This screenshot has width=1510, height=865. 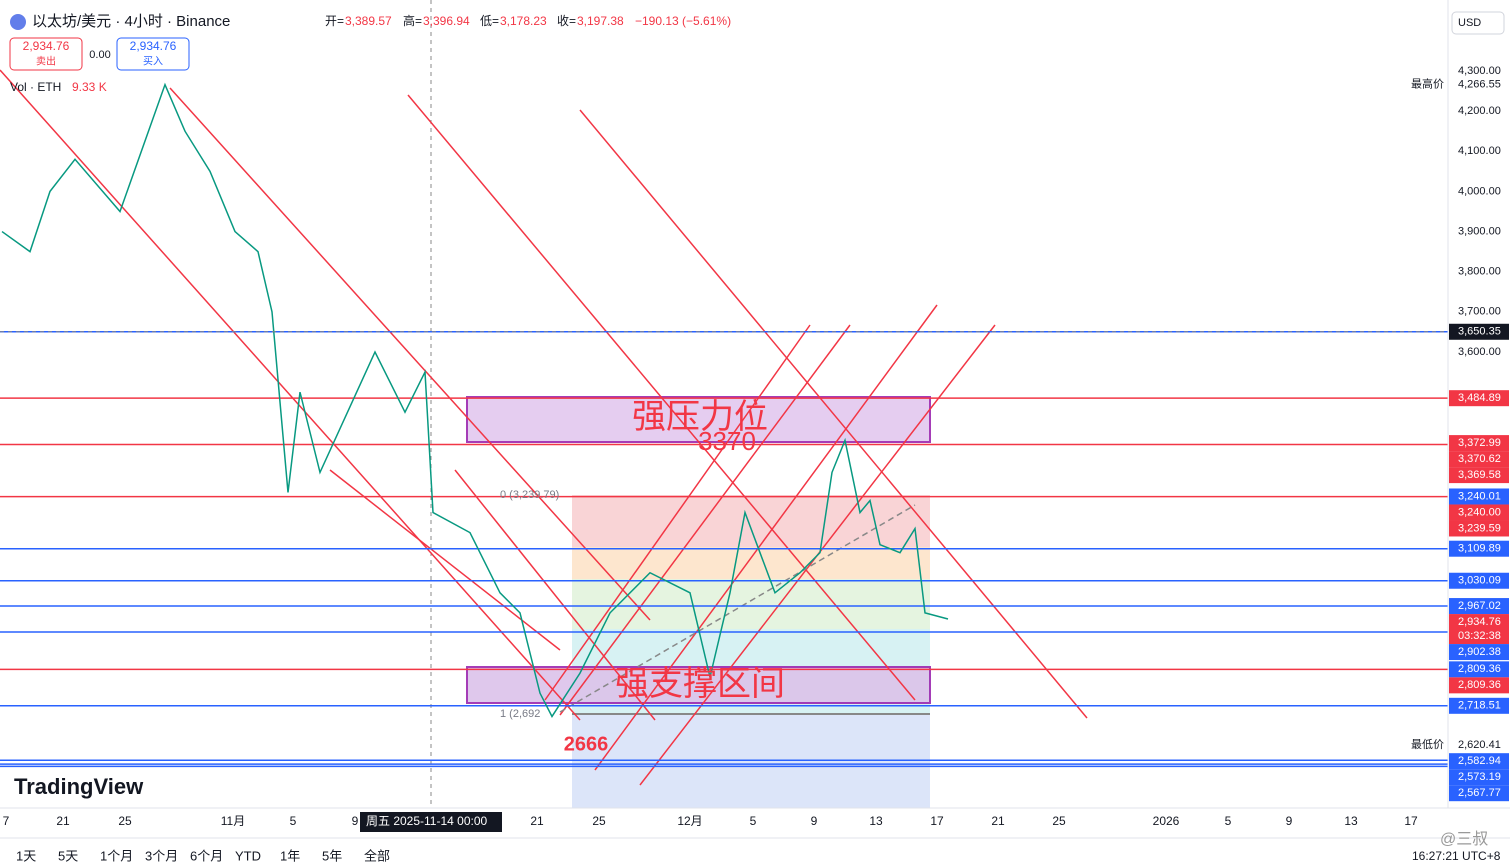 I want to click on range-button: 3个月, so click(x=161, y=855).